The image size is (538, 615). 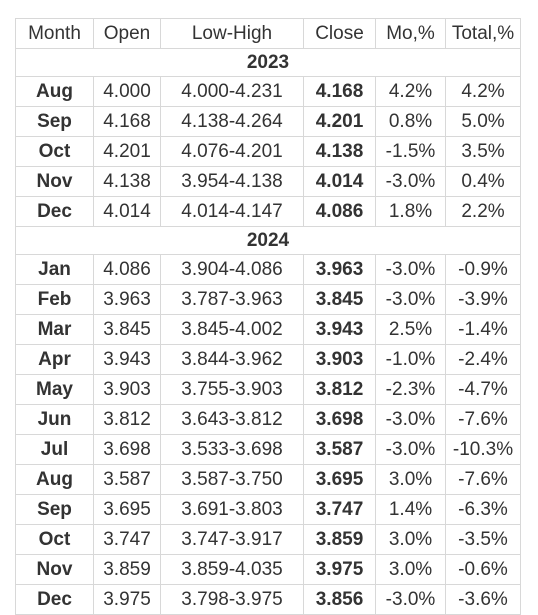 I want to click on low-high-cell: 3.845-4.002, so click(x=232, y=329).